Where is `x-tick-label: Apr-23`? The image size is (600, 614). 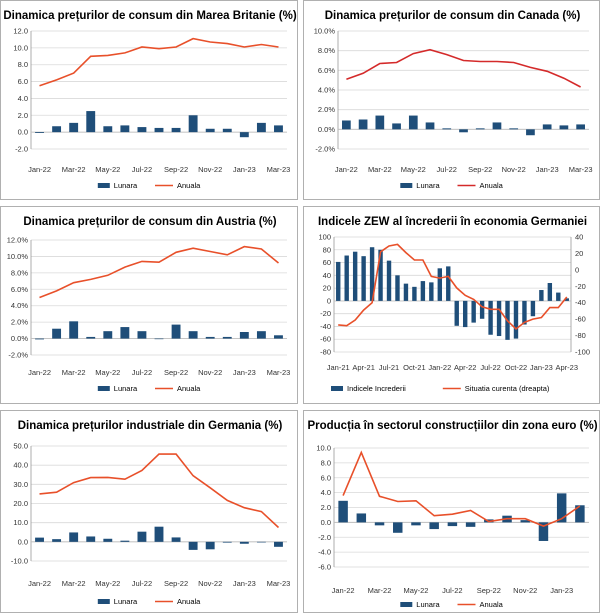
x-tick-label: Apr-23 is located at coordinates (567, 367).